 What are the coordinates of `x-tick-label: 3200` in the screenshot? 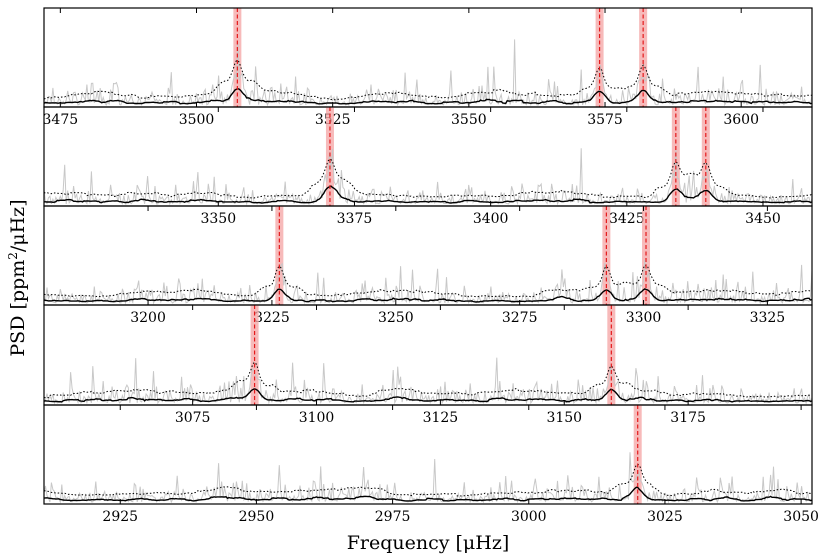 It's located at (148, 318).